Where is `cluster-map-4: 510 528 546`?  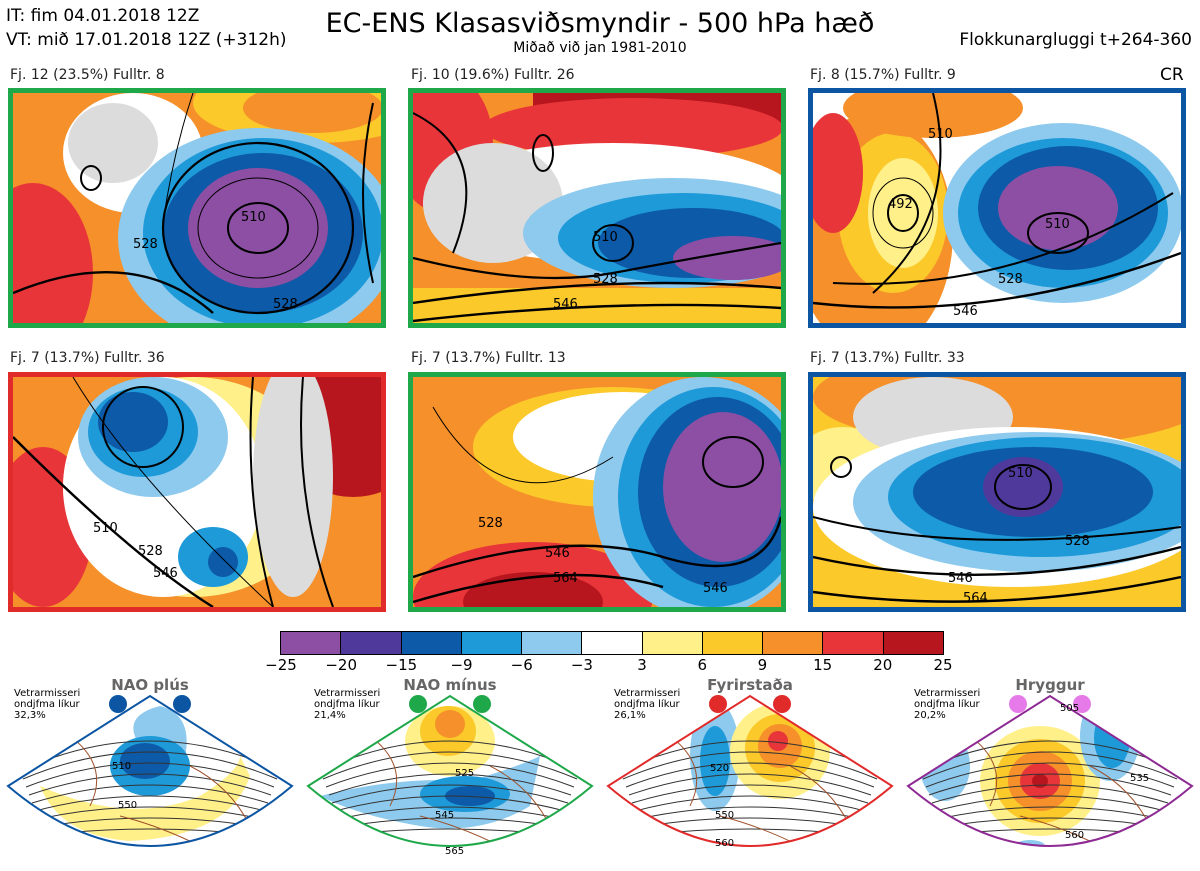
cluster-map-4: 510 528 546 is located at coordinates (197, 492).